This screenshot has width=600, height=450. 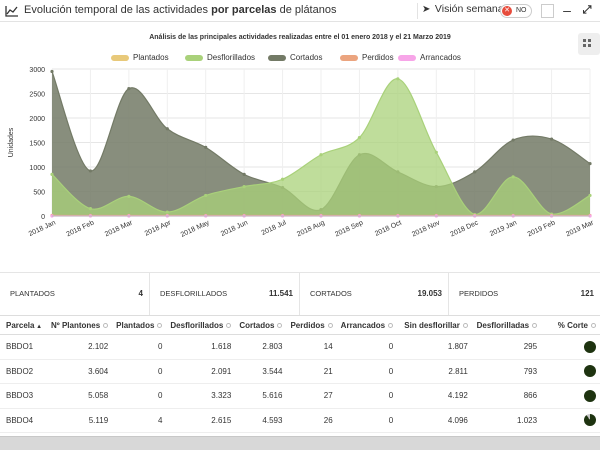 I want to click on table-cell: 4.192, so click(x=434, y=396).